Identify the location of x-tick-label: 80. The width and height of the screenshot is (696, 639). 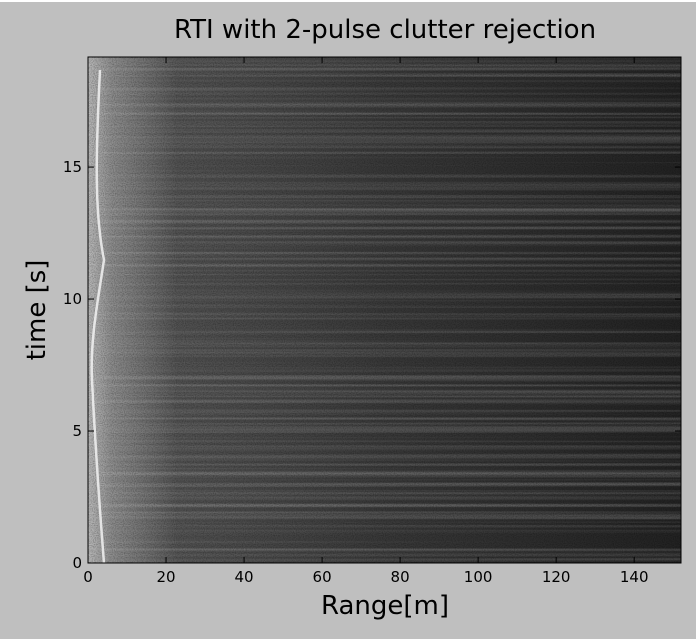
(400, 577).